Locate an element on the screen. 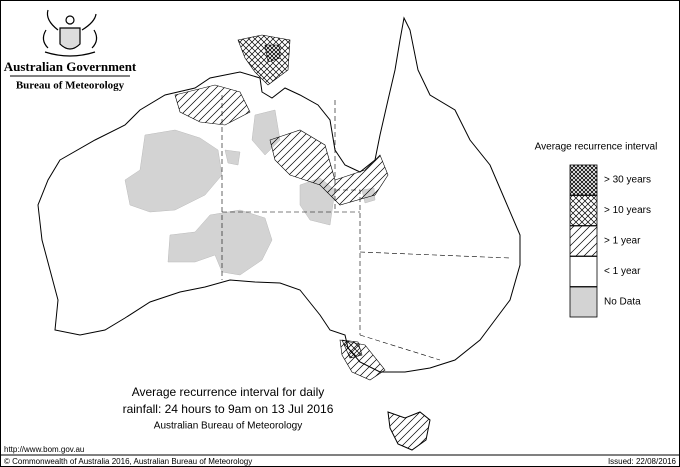 The height and width of the screenshot is (467, 680). footer-url: http://www.bom.gov.au is located at coordinates (44, 449).